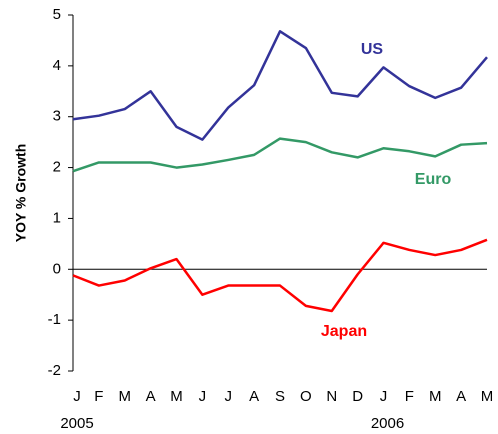 The image size is (498, 434). What do you see at coordinates (331, 396) in the screenshot?
I see `x-tick-label: N` at bounding box center [331, 396].